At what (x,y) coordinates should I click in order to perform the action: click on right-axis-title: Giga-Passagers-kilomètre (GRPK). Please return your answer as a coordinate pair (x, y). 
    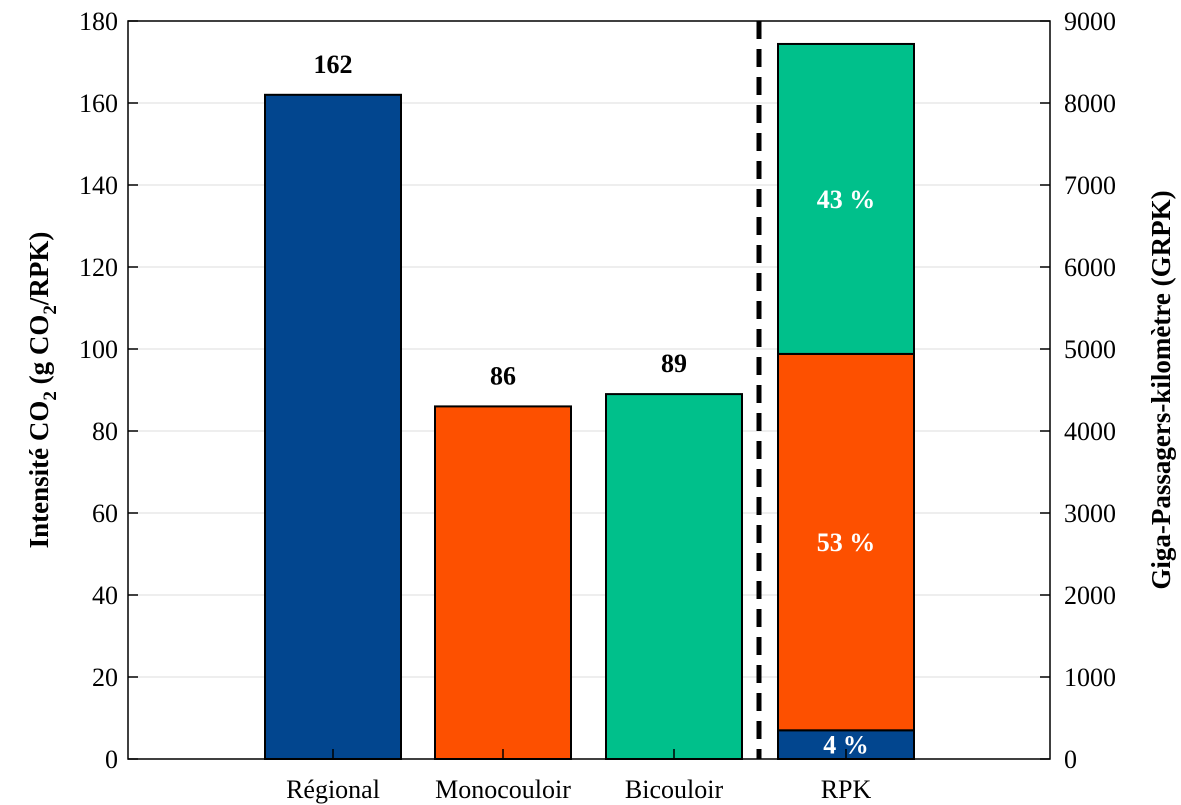
    Looking at the image, I should click on (1161, 389).